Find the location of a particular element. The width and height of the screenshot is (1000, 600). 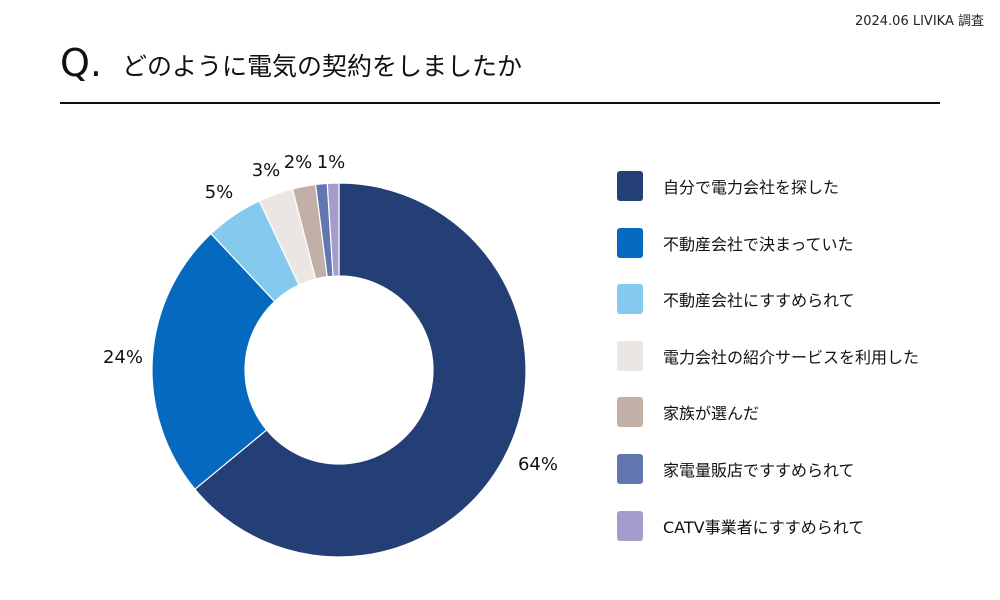

legend-item: 不動産会社にすすめられて is located at coordinates (768, 299).